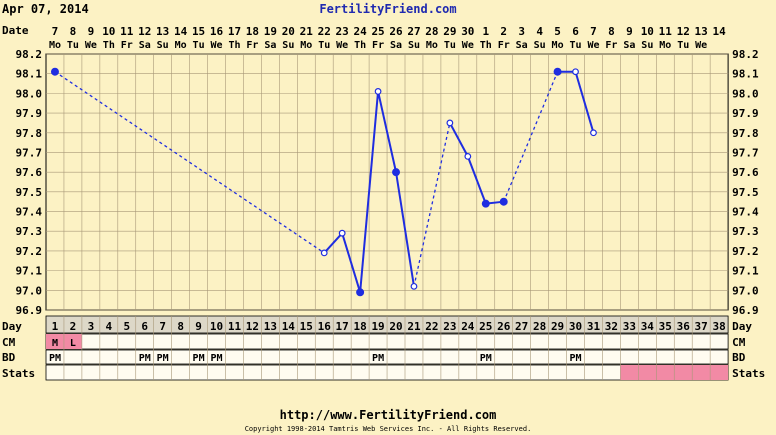  I want to click on y-tick-right: 97.3, so click(745, 231).